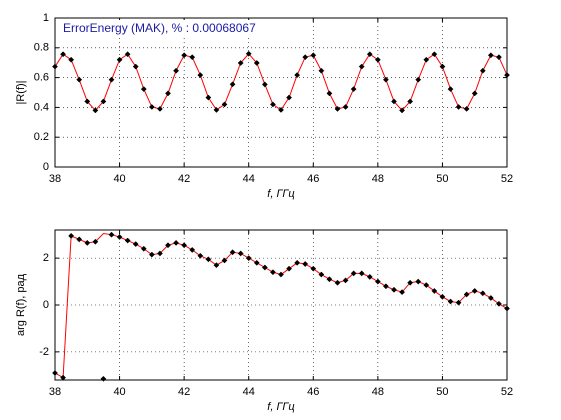 This screenshot has width=561, height=420. Describe the element at coordinates (46, 167) in the screenshot. I see `y-tick-label: 0` at that location.